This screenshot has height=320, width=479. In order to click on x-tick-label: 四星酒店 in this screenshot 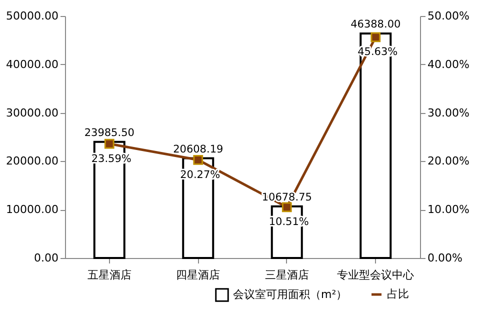, I will do `click(198, 275)`.